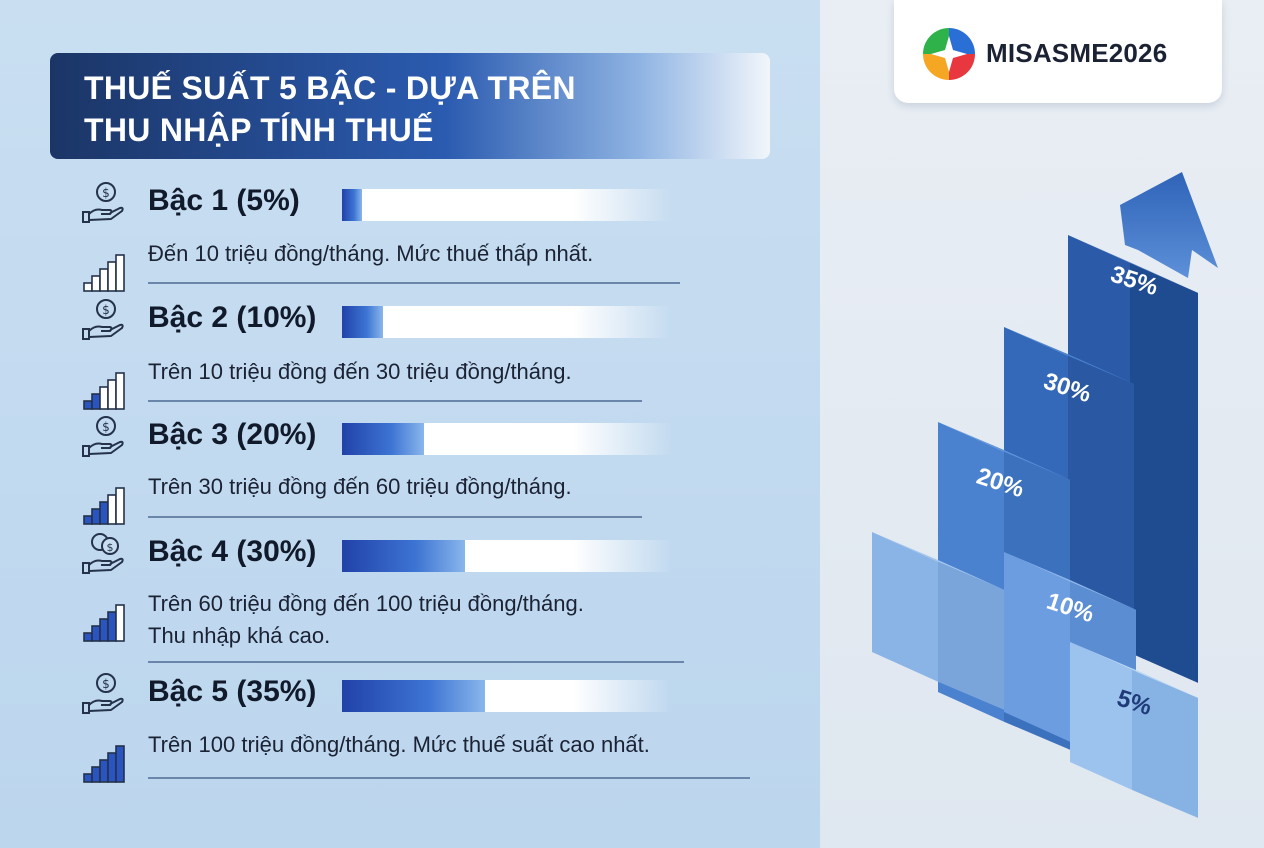 This screenshot has width=1264, height=848. I want to click on page-title-line-1: THUẾ SUẤT 5 BẬC - DỰA TRÊN, so click(330, 88).